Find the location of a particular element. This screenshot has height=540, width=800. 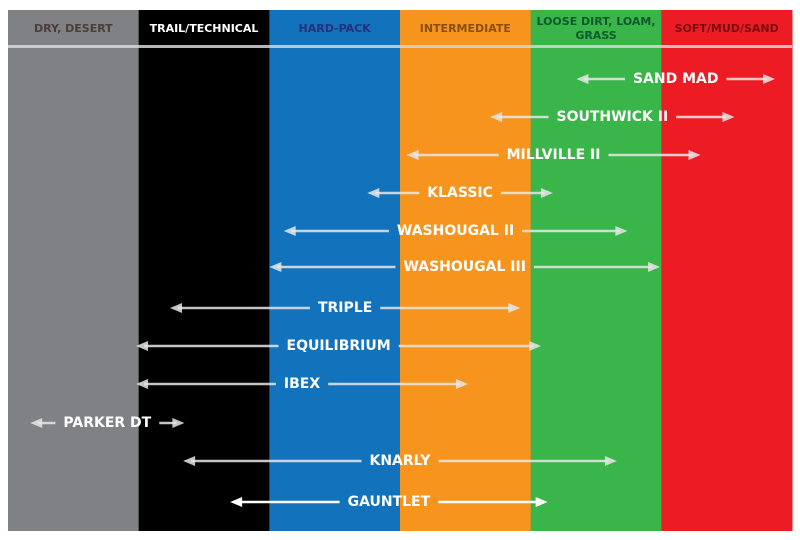

range-arrow-millville-ii: MILLVILLE II is located at coordinates (553, 155).